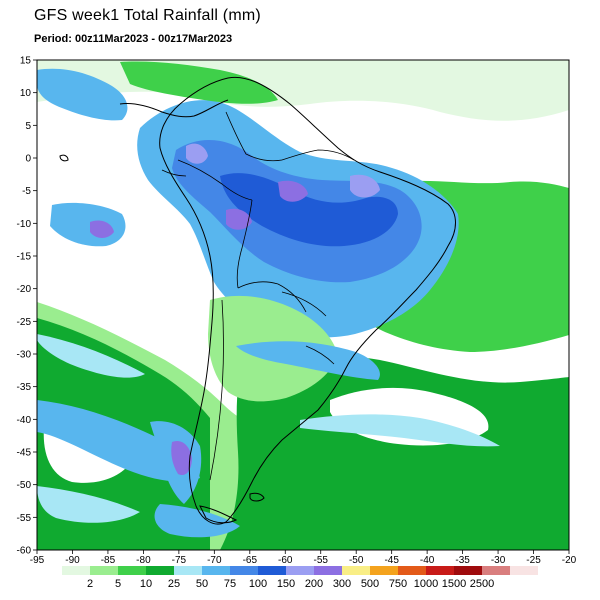  Describe the element at coordinates (309, 210) in the screenshot. I see `amazon-core-deep` at that location.